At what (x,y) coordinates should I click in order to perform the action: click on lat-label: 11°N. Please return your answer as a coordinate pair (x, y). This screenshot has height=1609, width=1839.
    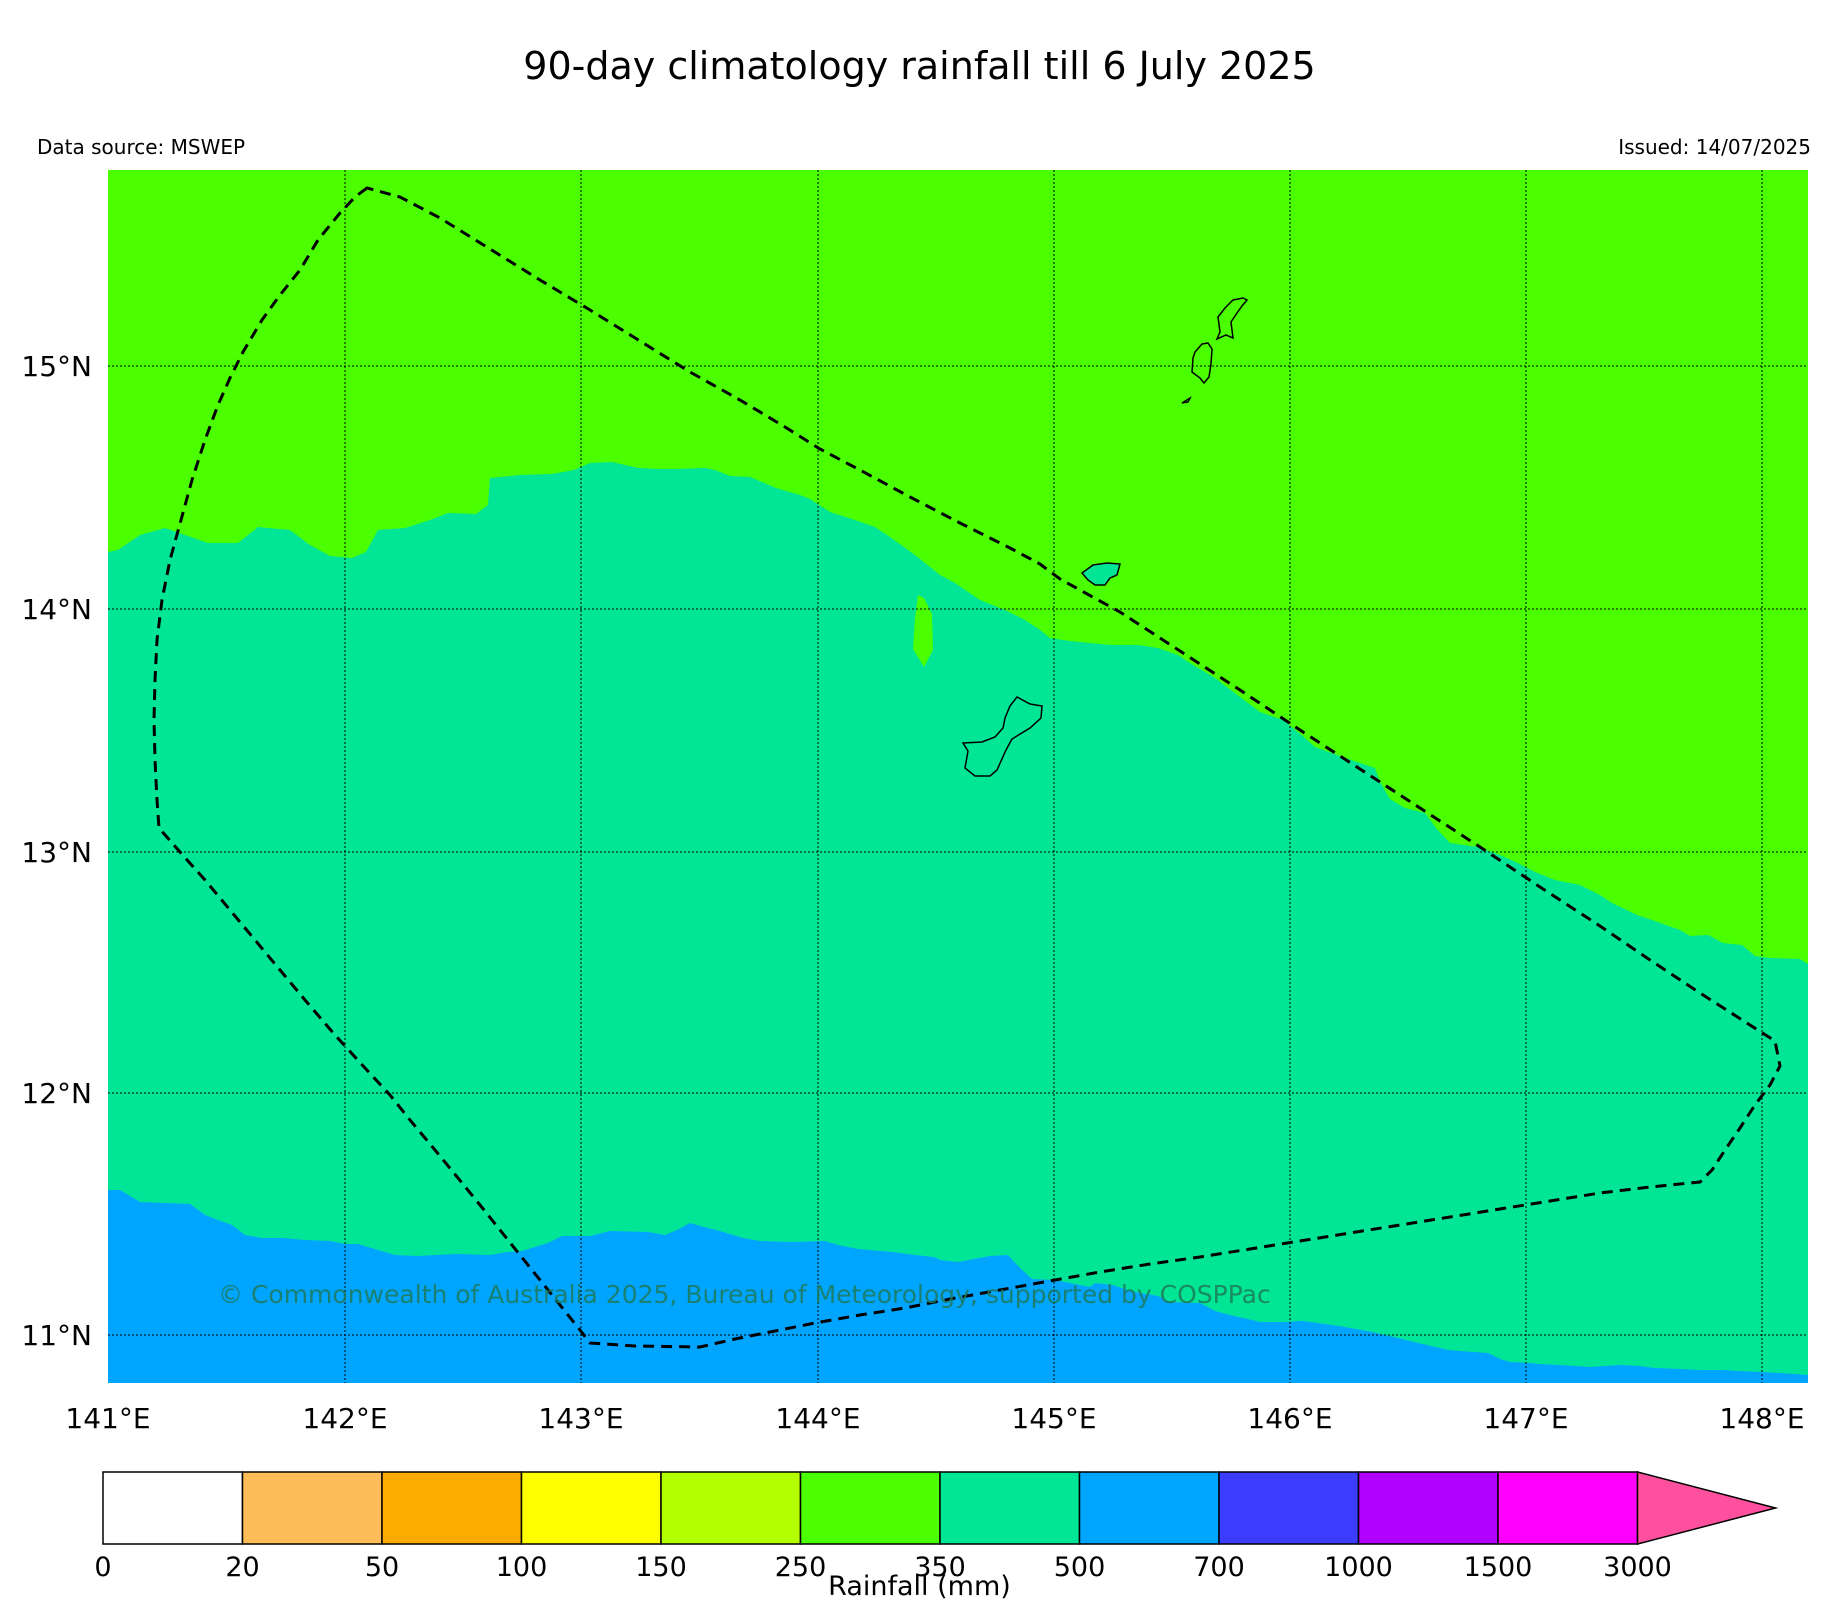
    Looking at the image, I should click on (56, 1335).